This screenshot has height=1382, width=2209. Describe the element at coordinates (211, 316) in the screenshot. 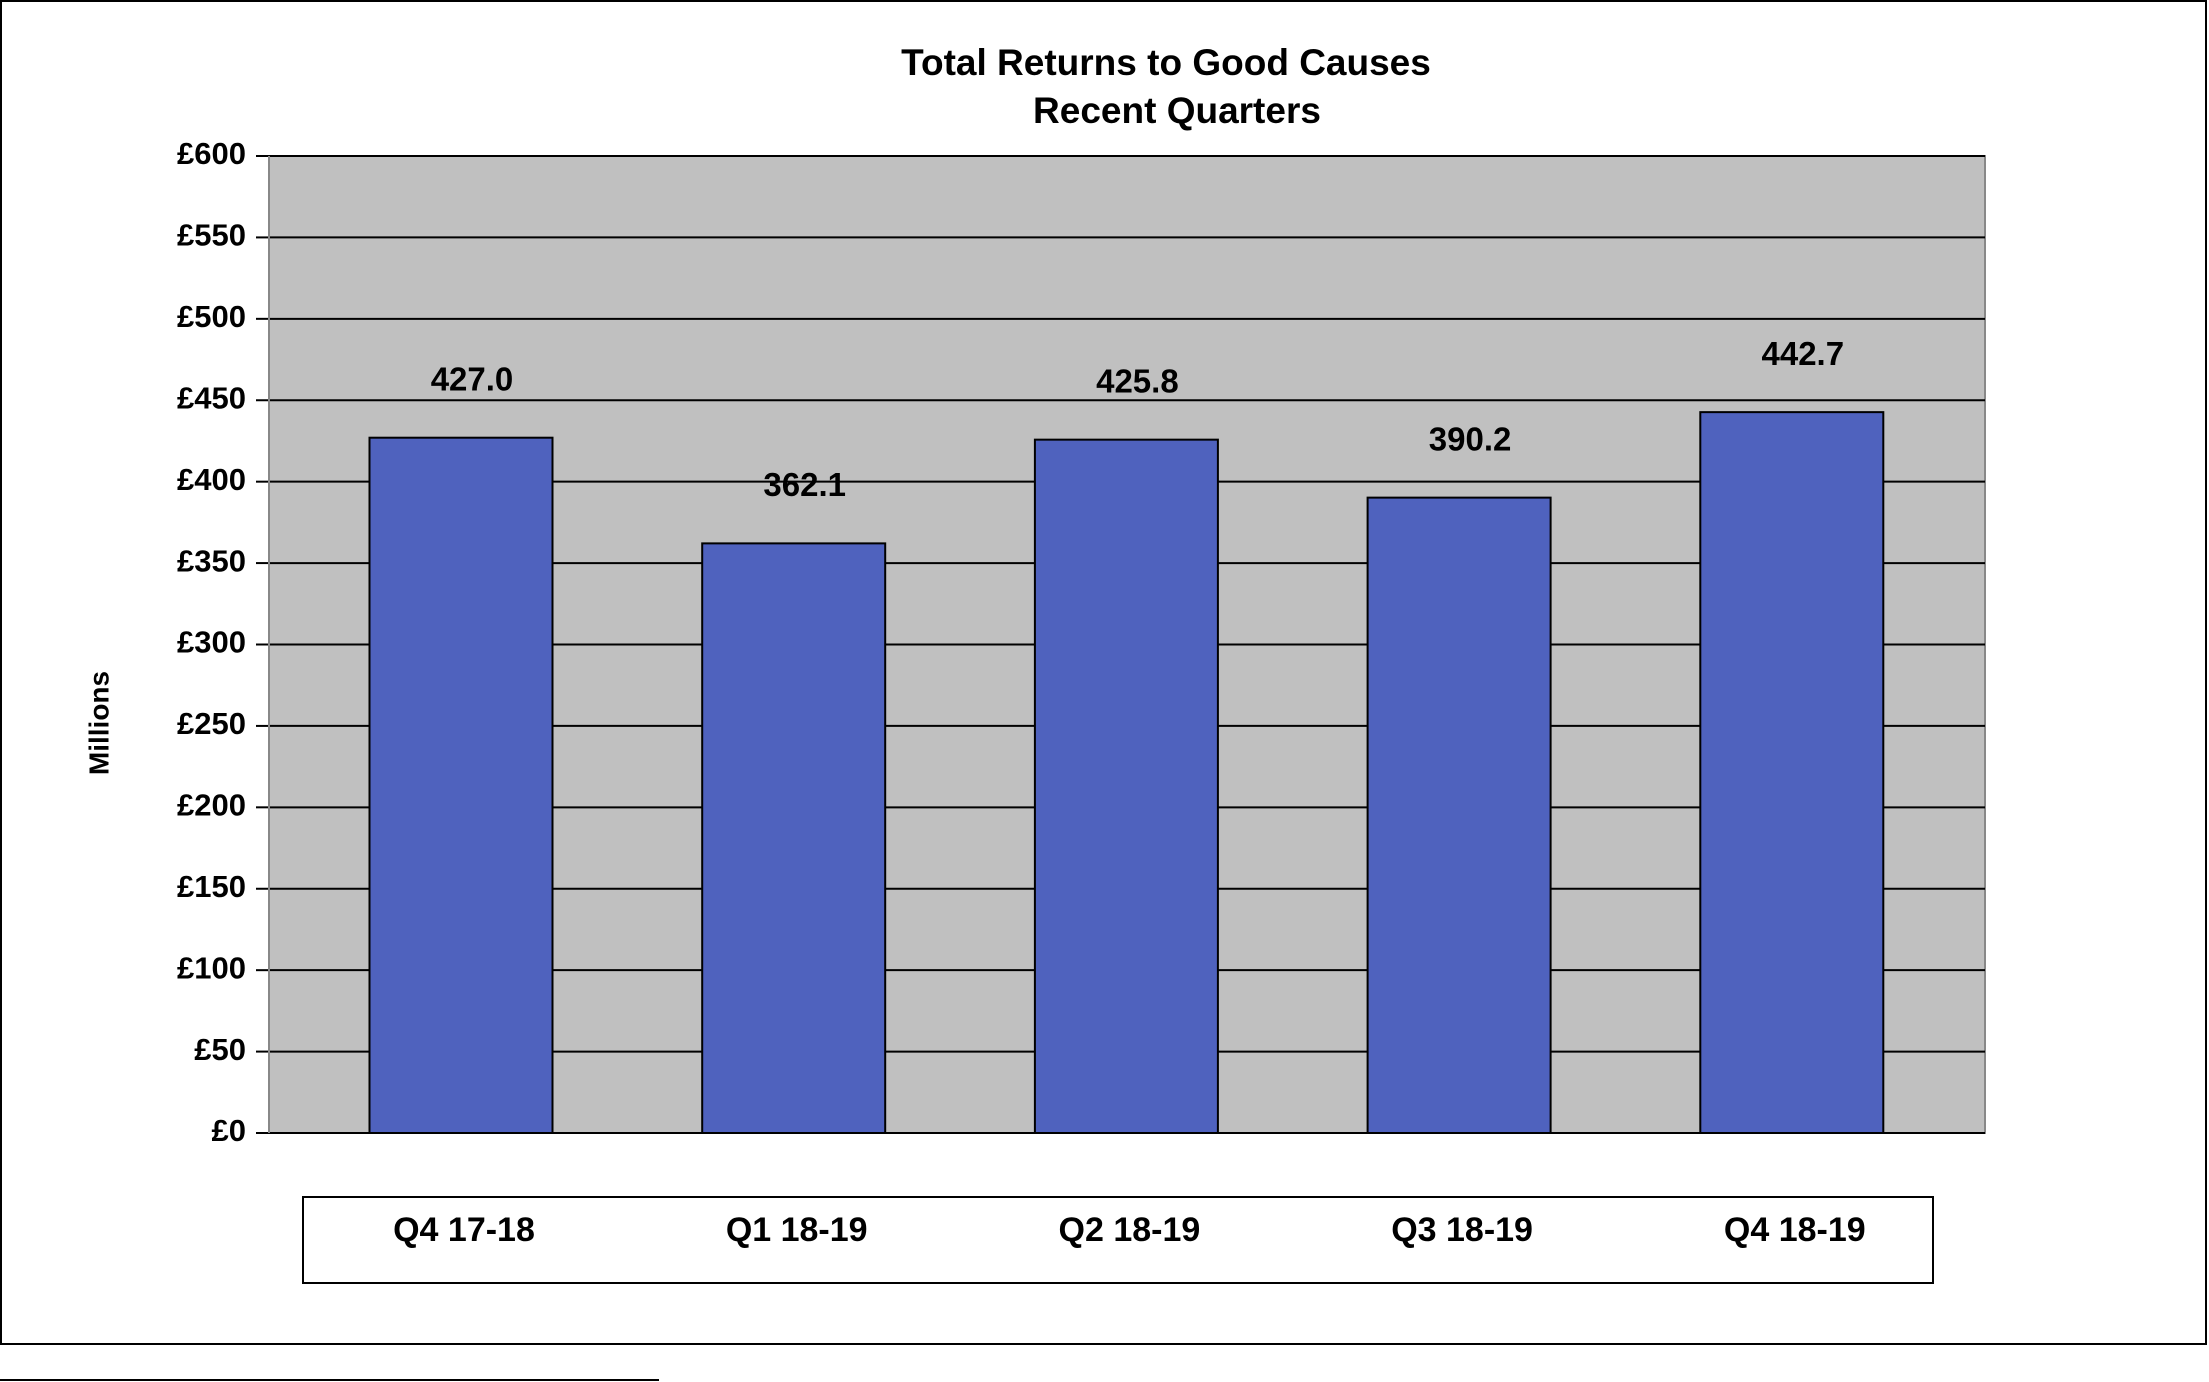

I see `y-tick-label: £500` at that location.